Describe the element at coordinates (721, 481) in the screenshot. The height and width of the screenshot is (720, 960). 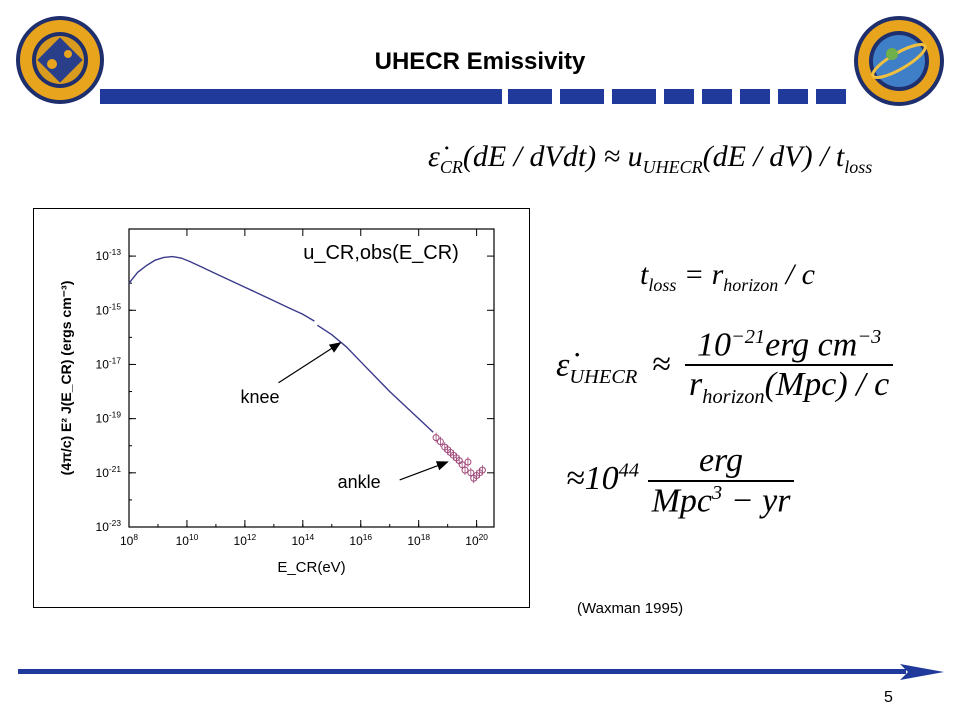
I see `result-fraction: erg Mpc3 − yr` at that location.